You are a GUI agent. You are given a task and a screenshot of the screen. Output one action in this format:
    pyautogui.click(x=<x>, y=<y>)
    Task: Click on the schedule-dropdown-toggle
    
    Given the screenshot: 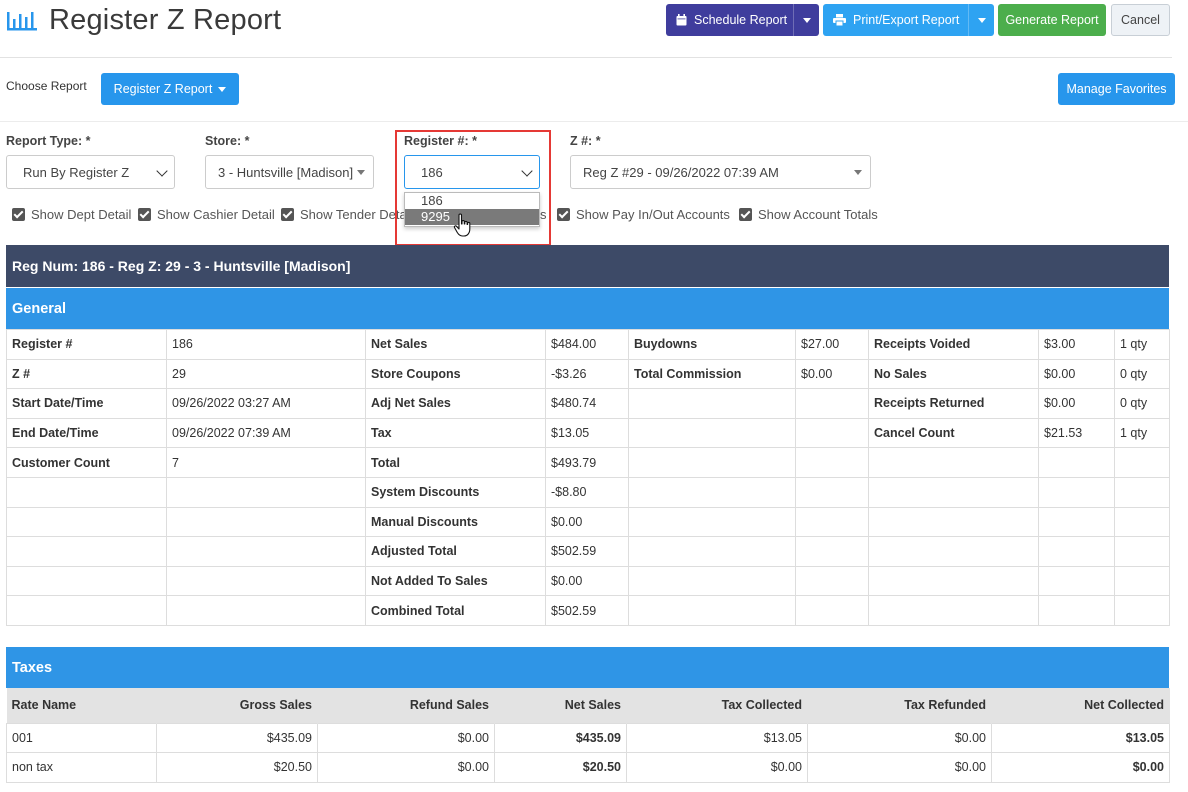 What is the action you would take?
    pyautogui.click(x=806, y=20)
    